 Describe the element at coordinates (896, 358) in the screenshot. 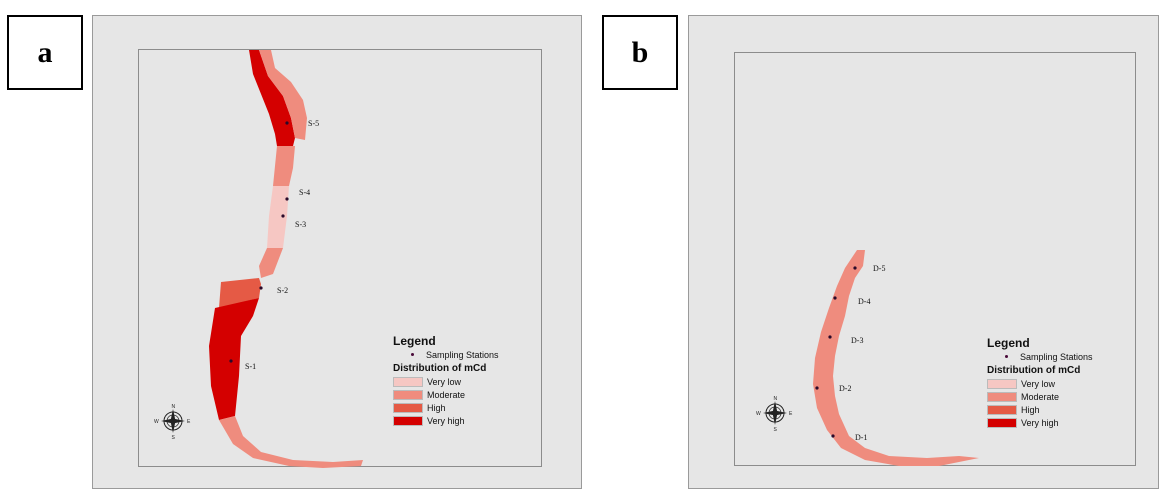

I see `river-segment-moderate` at that location.